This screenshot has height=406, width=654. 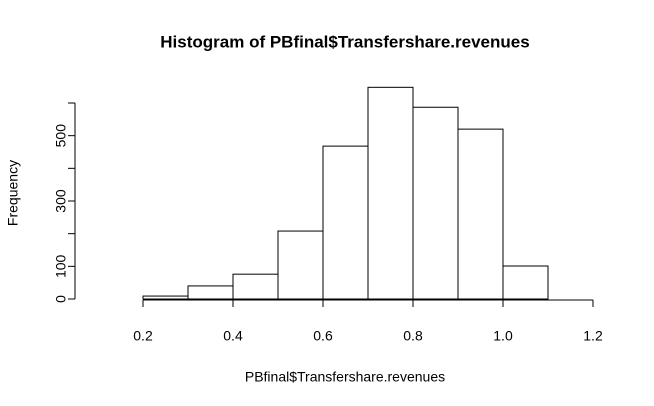 I want to click on x-axis-label: PBfinal$Transfershare.revenues, so click(x=345, y=377).